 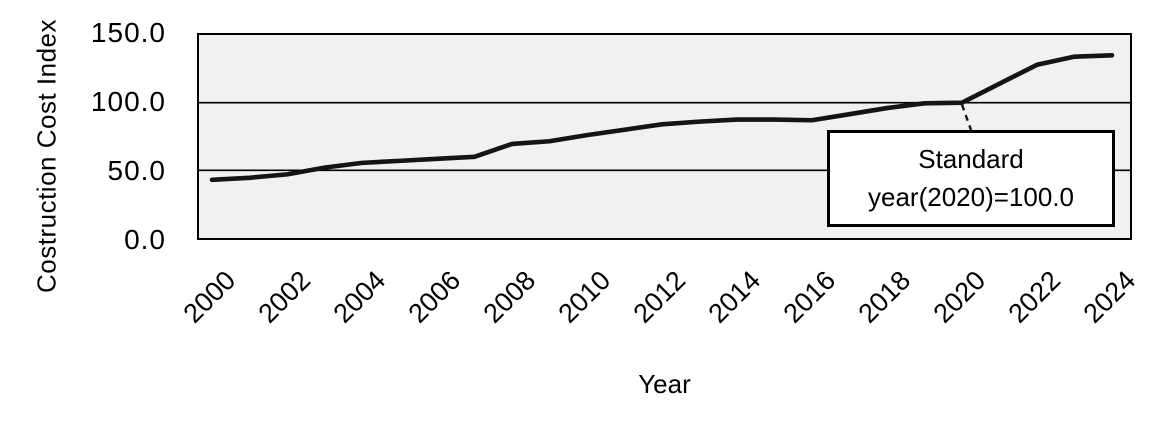 I want to click on x-axis-title: Year, so click(x=664, y=384).